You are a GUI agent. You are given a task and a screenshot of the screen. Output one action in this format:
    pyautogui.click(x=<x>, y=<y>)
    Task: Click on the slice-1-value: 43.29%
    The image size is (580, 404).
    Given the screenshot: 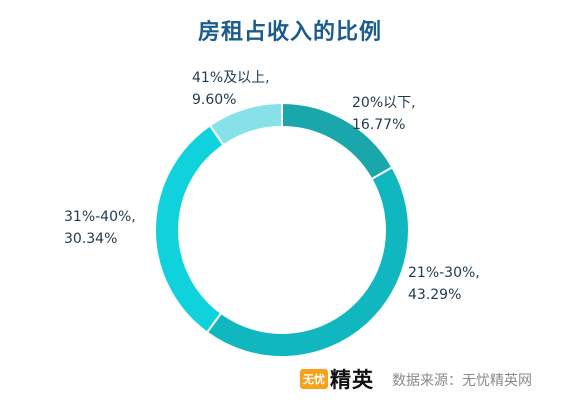 What is the action you would take?
    pyautogui.click(x=435, y=295)
    